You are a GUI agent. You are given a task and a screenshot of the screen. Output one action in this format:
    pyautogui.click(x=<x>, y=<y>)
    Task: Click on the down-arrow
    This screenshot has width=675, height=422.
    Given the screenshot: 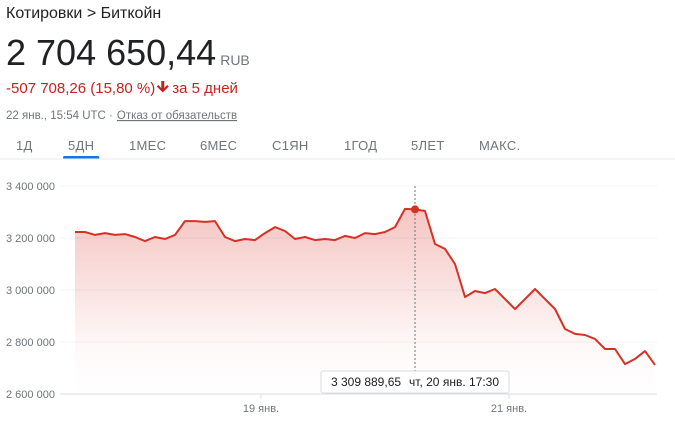 What is the action you would take?
    pyautogui.click(x=162, y=87)
    